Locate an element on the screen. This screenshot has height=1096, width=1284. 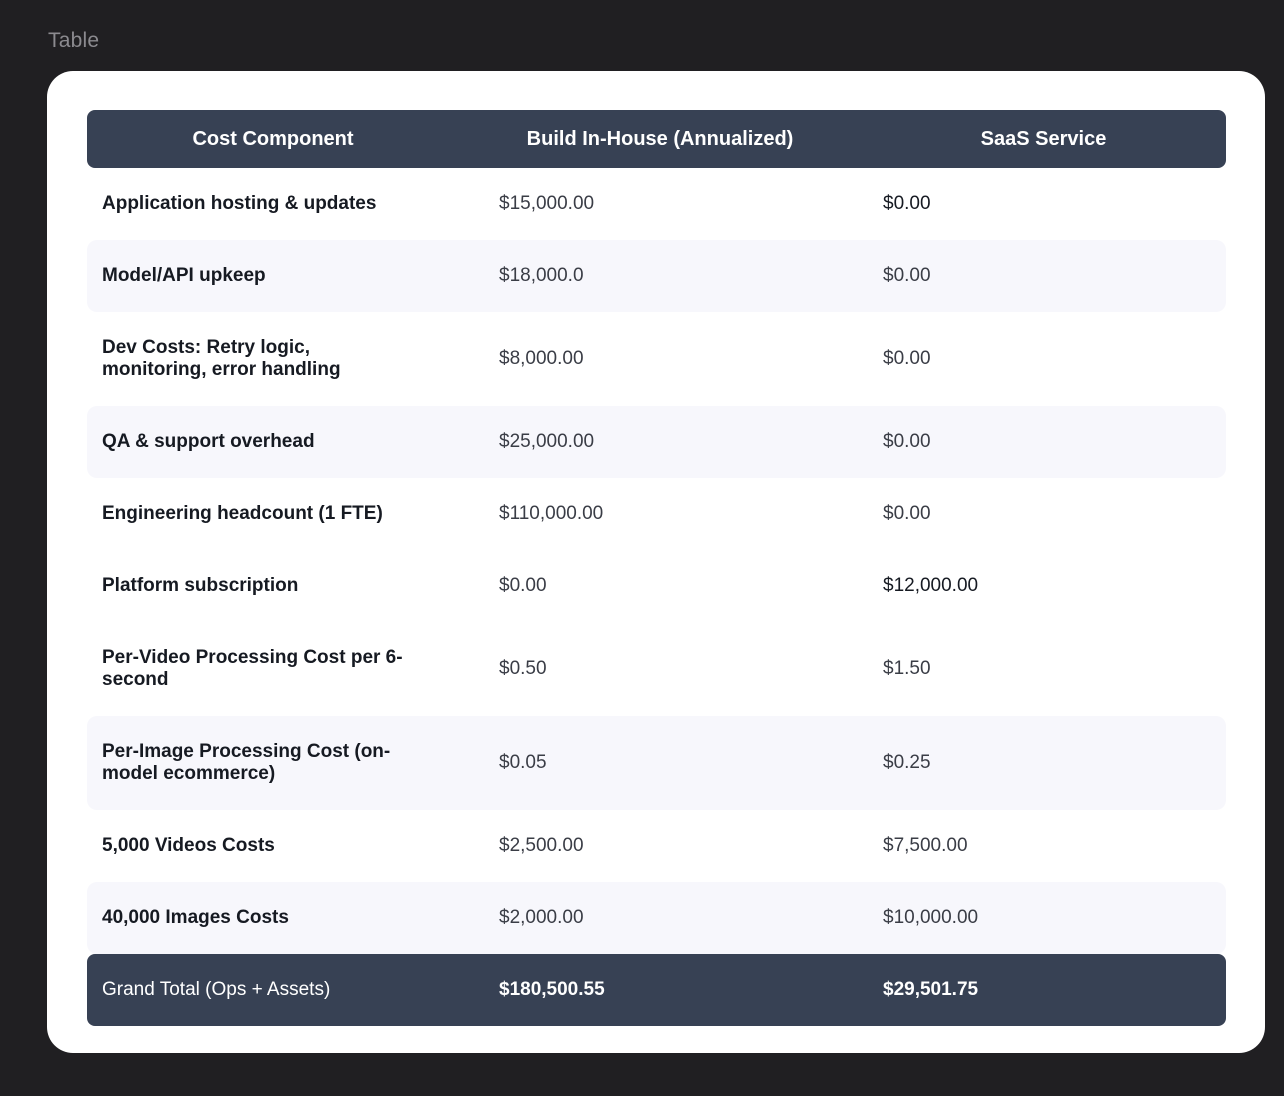
table-row: 40,000 Images Costs $2,000.00 $10,000.00 is located at coordinates (656, 918).